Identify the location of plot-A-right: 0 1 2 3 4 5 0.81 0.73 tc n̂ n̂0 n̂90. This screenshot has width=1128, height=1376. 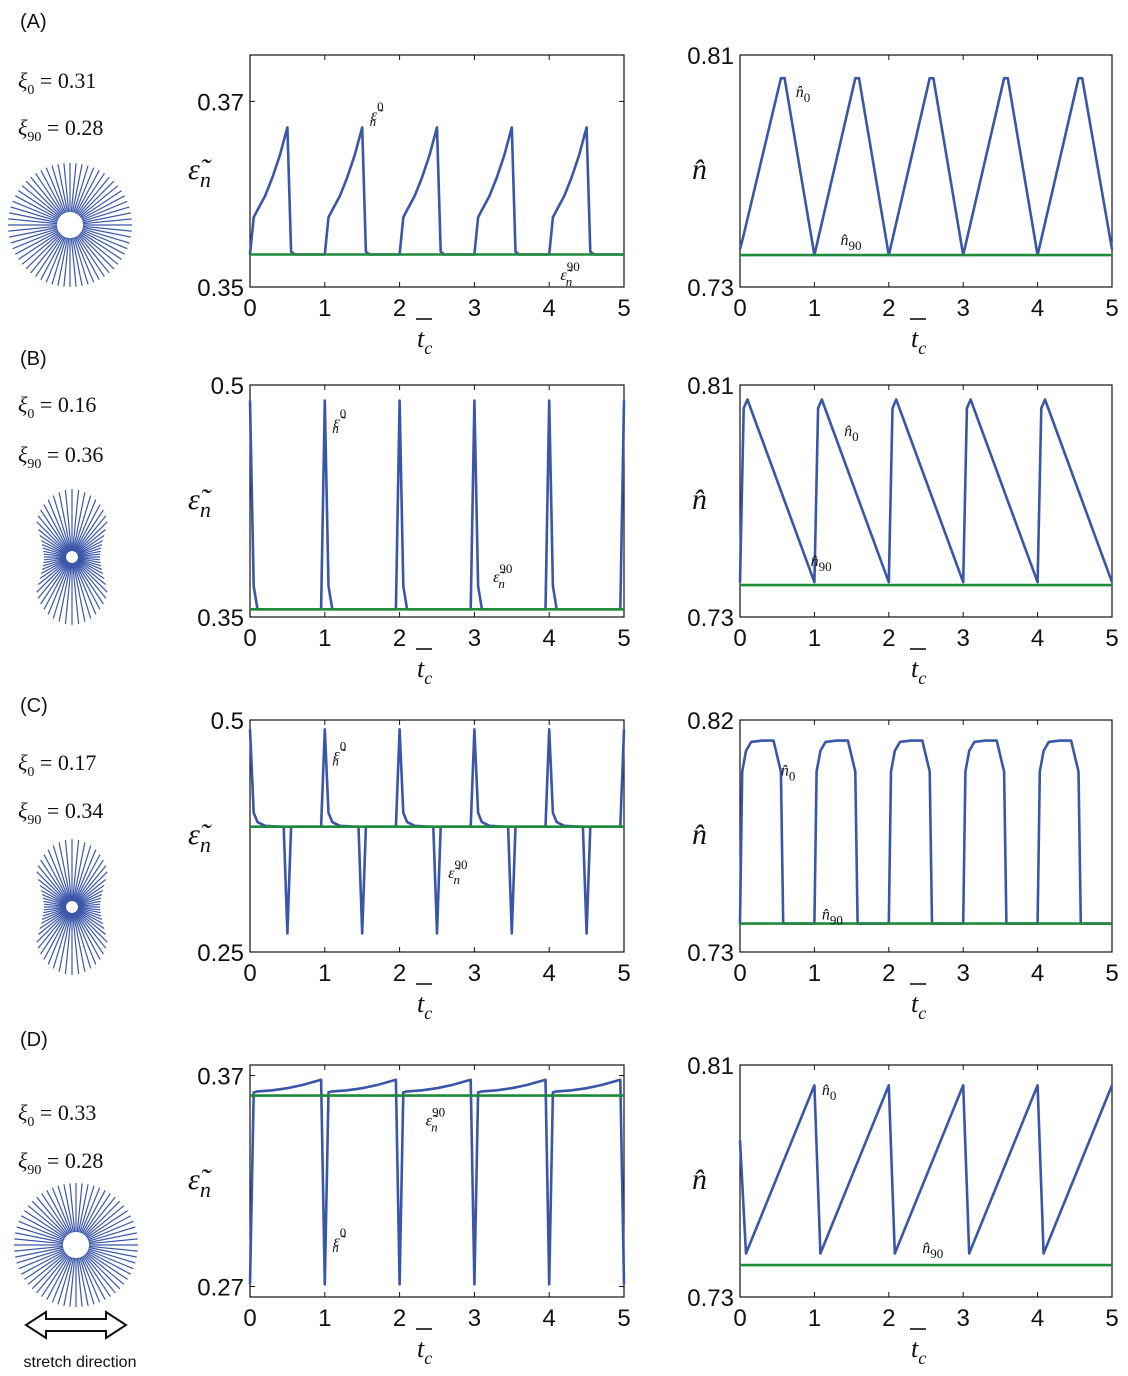
(902, 200).